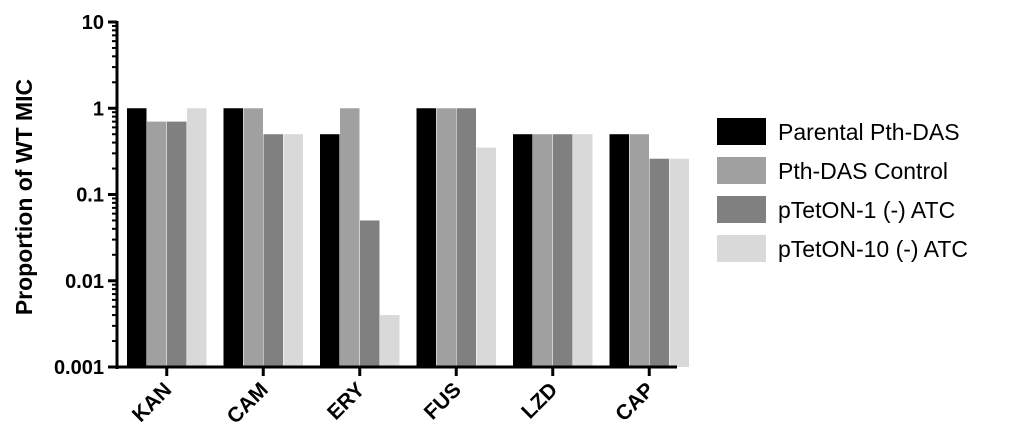 The width and height of the screenshot is (1019, 437). Describe the element at coordinates (396, 396) in the screenshot. I see `x-axis: KAN CAM ERY FUS LZD CAP` at that location.